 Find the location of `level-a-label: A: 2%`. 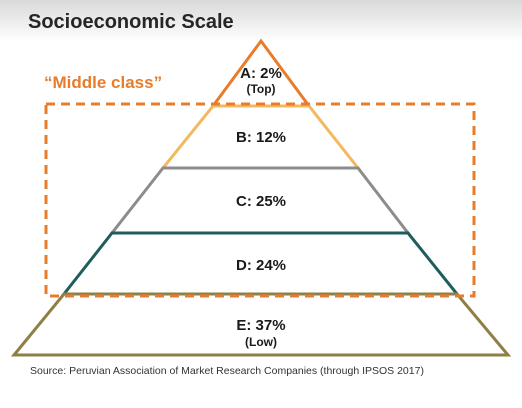

level-a-label: A: 2% is located at coordinates (261, 73).